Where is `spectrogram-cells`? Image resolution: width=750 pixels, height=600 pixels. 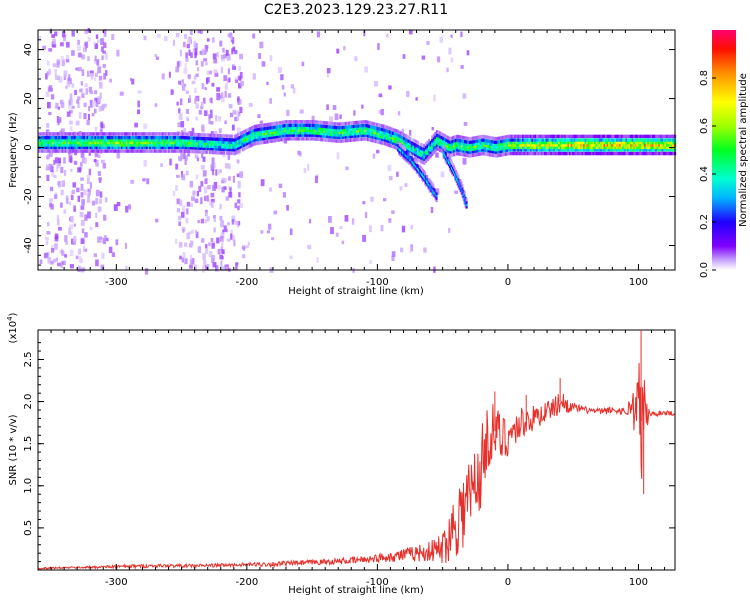 spectrogram-cells is located at coordinates (357, 164).